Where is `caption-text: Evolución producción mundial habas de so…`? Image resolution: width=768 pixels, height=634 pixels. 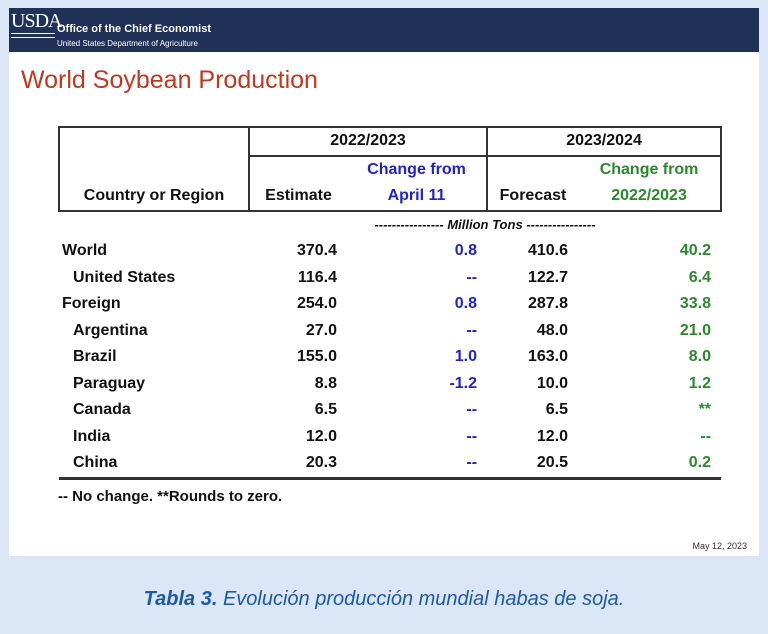 caption-text: Evolución producción mundial habas de so… is located at coordinates (421, 599).